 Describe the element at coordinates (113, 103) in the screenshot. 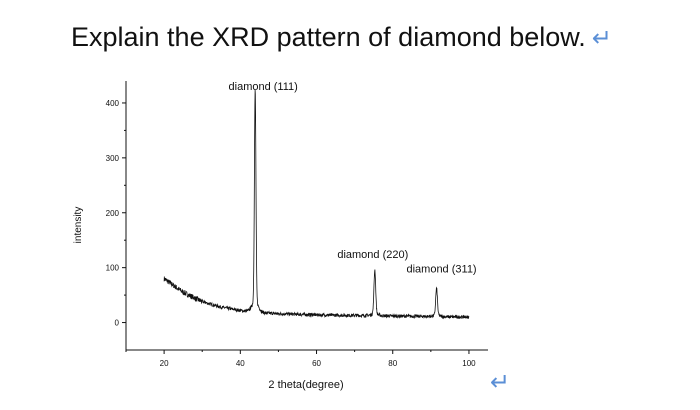

I see `y-tick-label: 400` at that location.